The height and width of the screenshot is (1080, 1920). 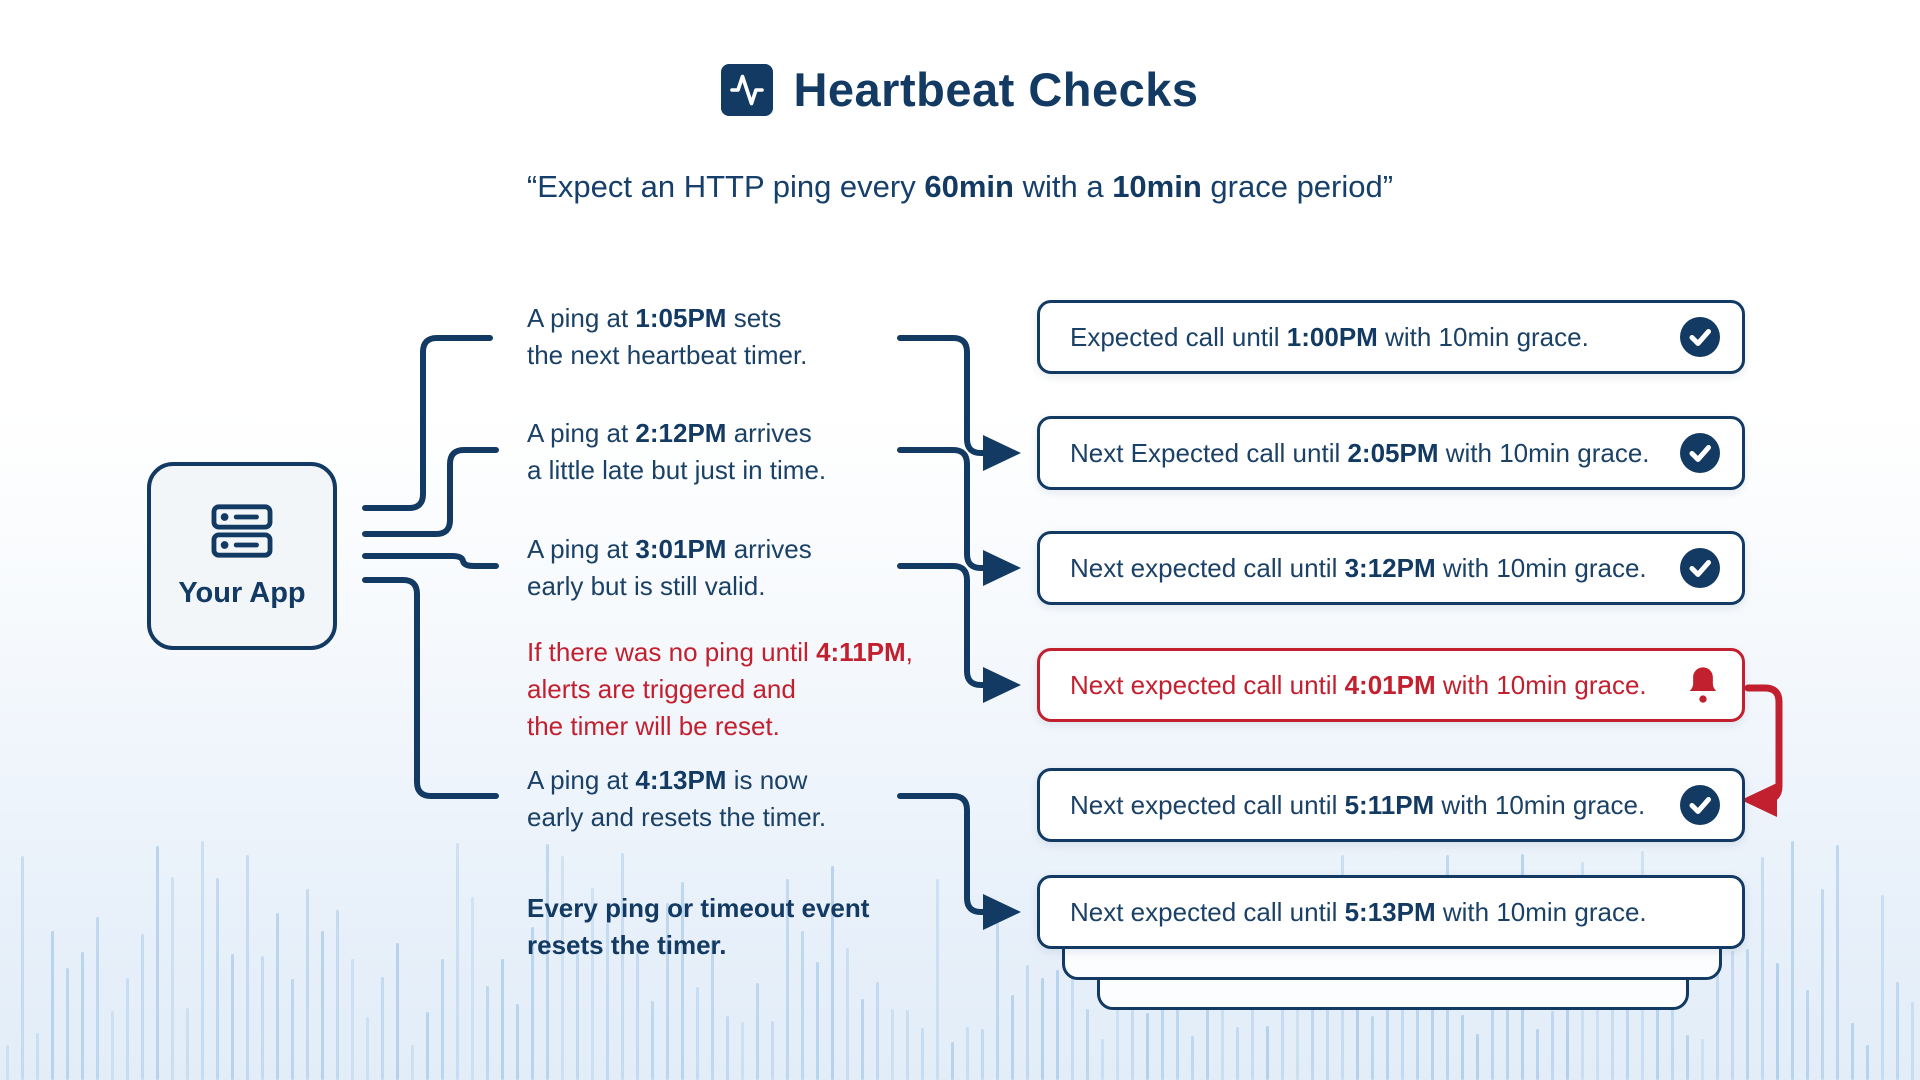 What do you see at coordinates (242, 533) in the screenshot?
I see `server-icon` at bounding box center [242, 533].